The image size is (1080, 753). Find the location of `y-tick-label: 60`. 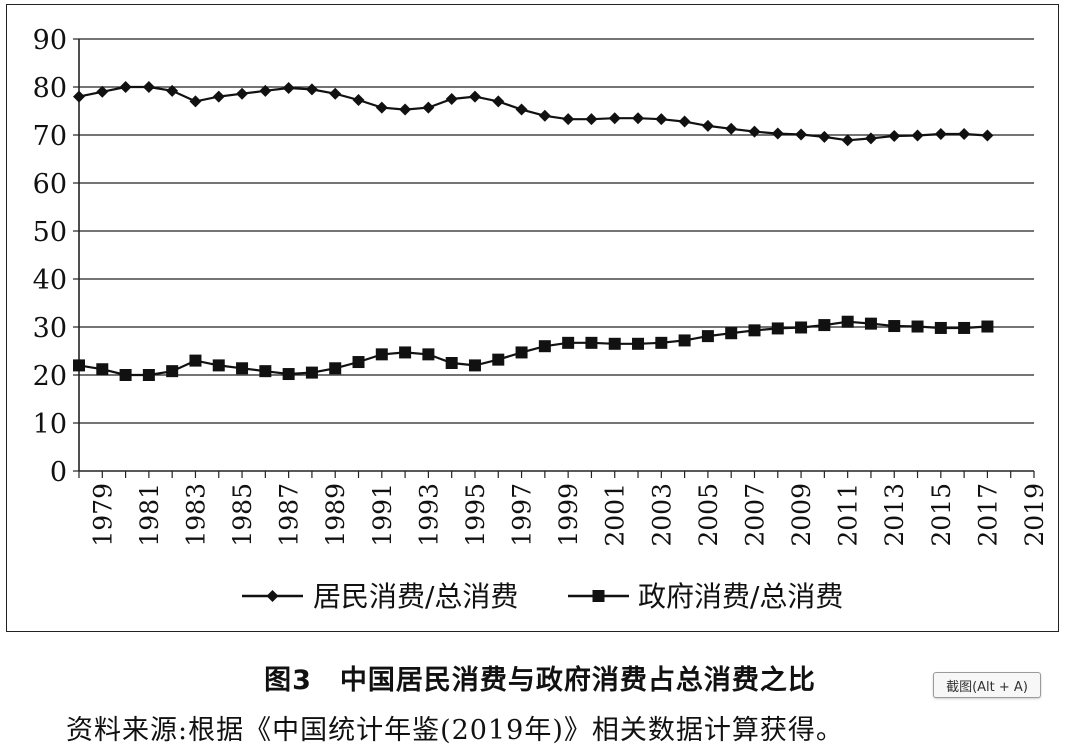

y-tick-label: 60 is located at coordinates (50, 184).